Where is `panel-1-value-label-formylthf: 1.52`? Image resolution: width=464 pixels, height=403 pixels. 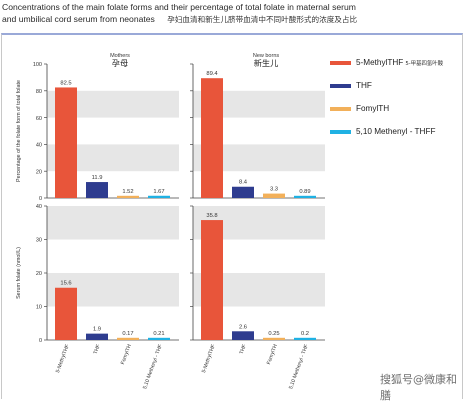 panel-1-value-label-formylthf: 1.52 is located at coordinates (127, 192).